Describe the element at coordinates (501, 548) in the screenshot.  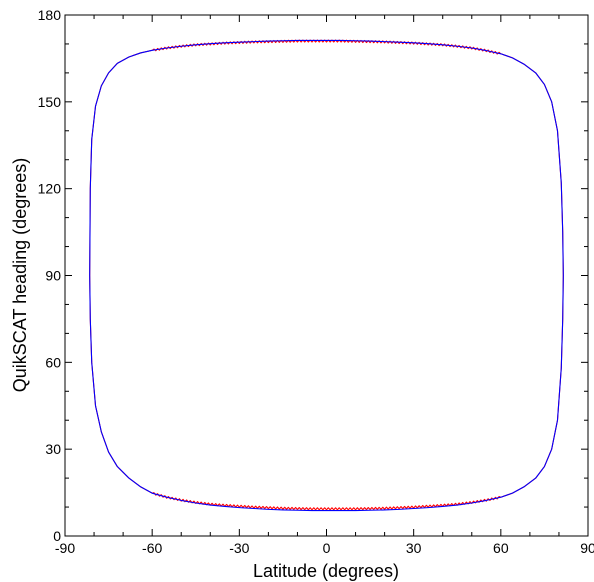
I see `x-tick-label: 60` at that location.